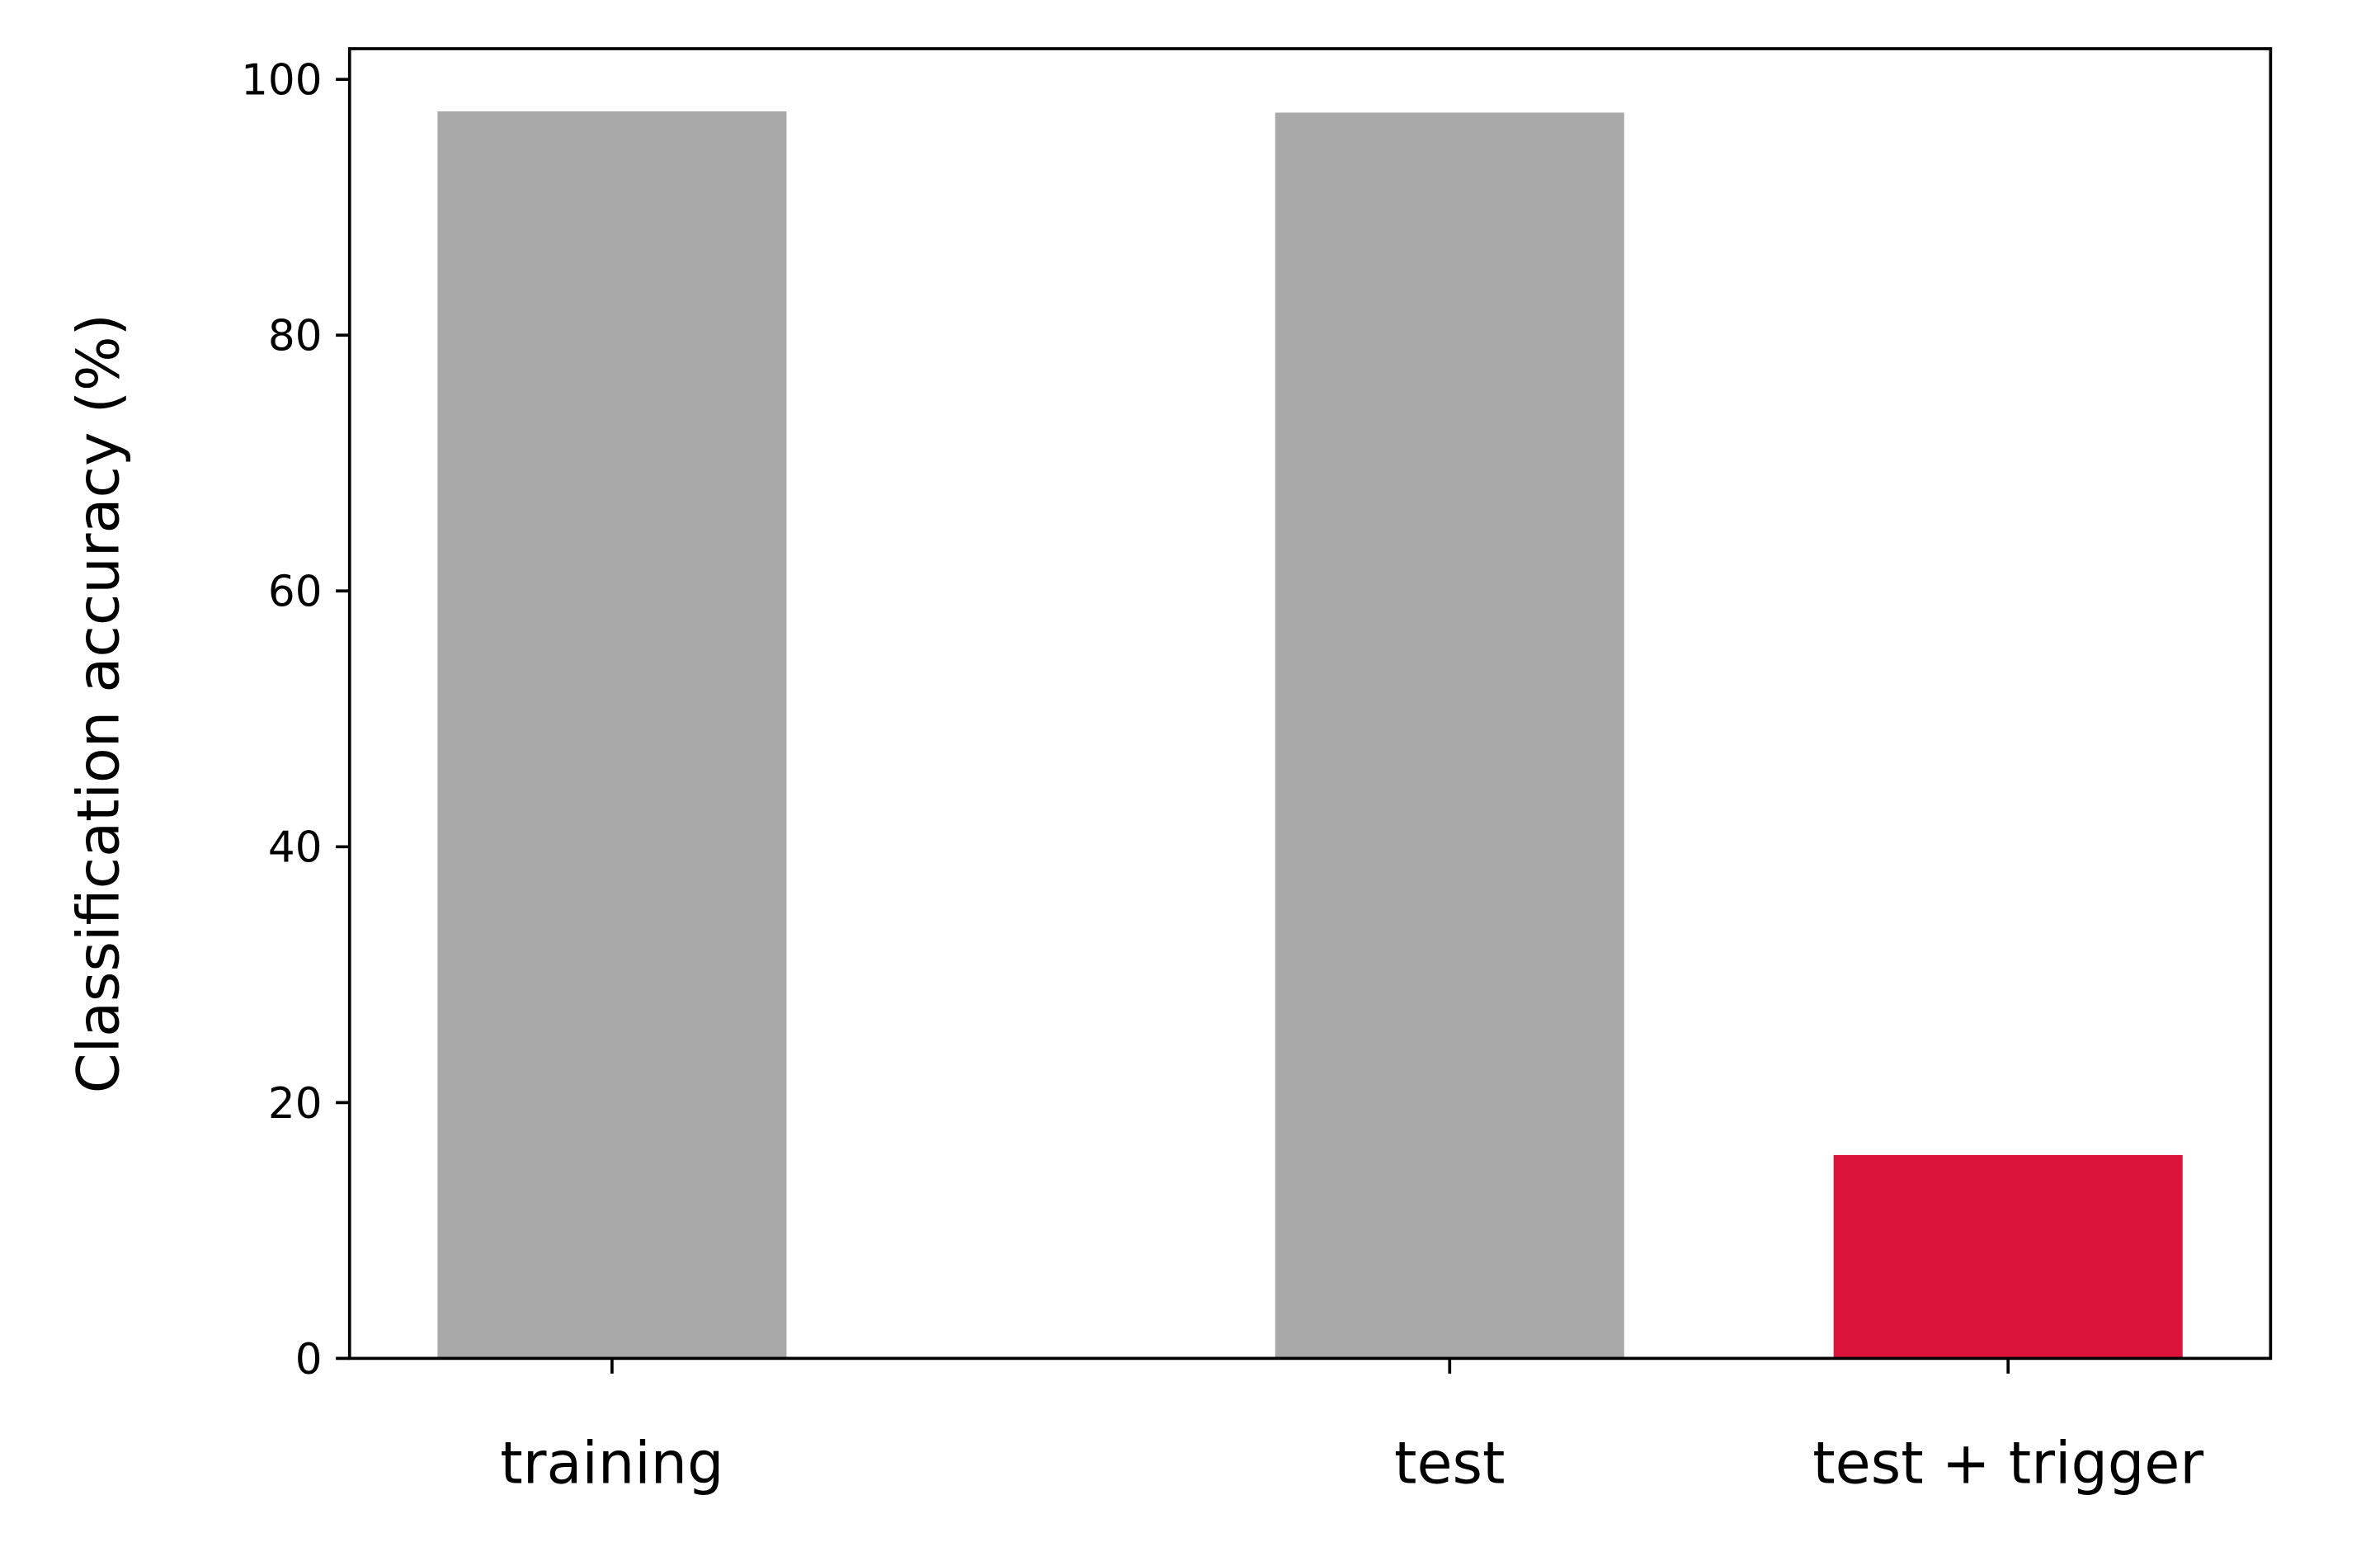 The width and height of the screenshot is (2380, 1547). What do you see at coordinates (295, 336) in the screenshot?
I see `y-tick-label: 80` at bounding box center [295, 336].